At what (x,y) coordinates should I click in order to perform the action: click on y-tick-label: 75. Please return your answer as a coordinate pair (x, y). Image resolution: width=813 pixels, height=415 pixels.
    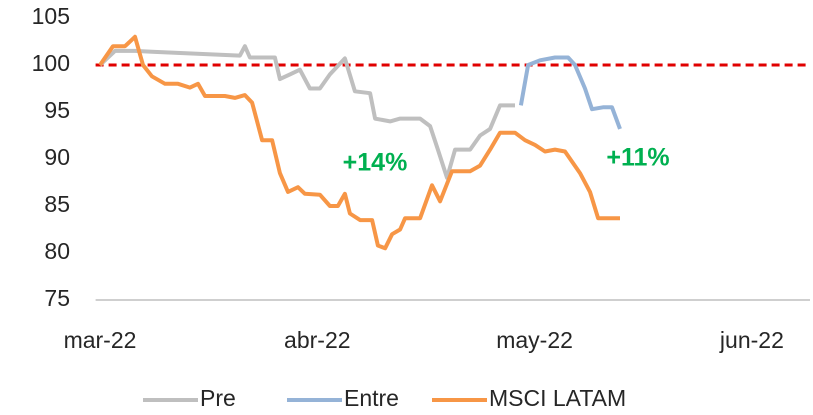
    Looking at the image, I should click on (57, 298).